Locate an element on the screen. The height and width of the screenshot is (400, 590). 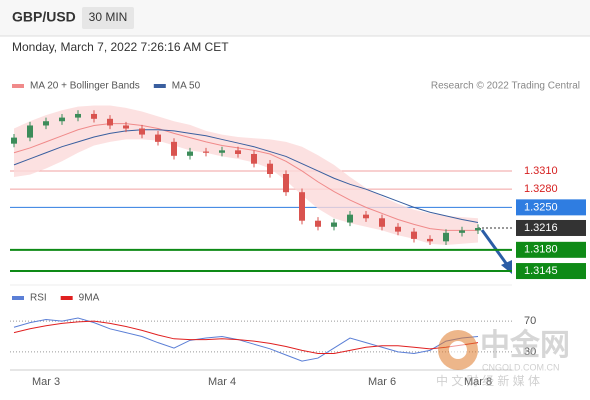
timeframe-badge is located at coordinates (108, 18).